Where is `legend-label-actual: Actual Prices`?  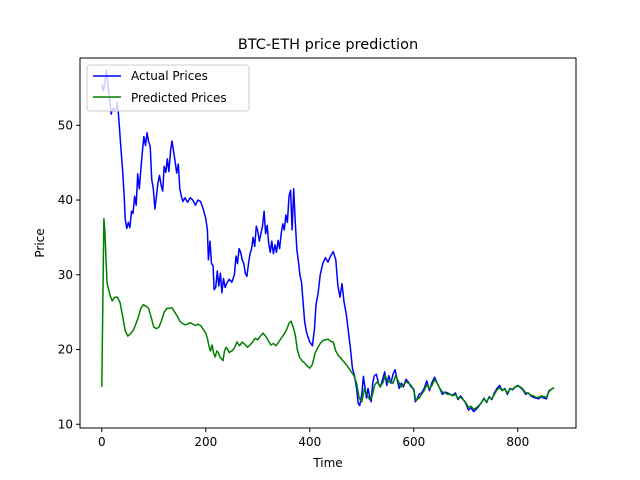 legend-label-actual: Actual Prices is located at coordinates (169, 76).